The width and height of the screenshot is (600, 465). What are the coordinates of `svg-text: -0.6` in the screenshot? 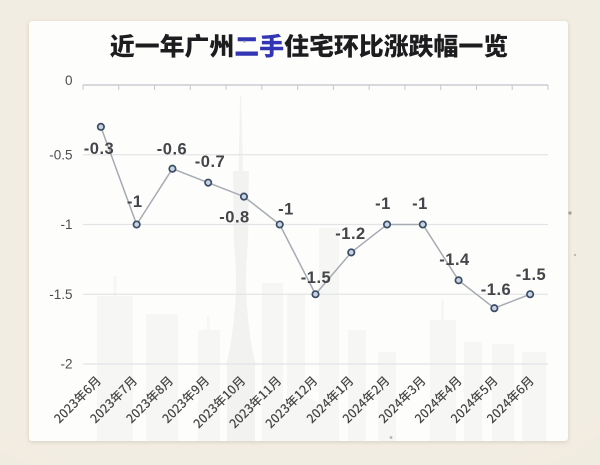 It's located at (172, 149).